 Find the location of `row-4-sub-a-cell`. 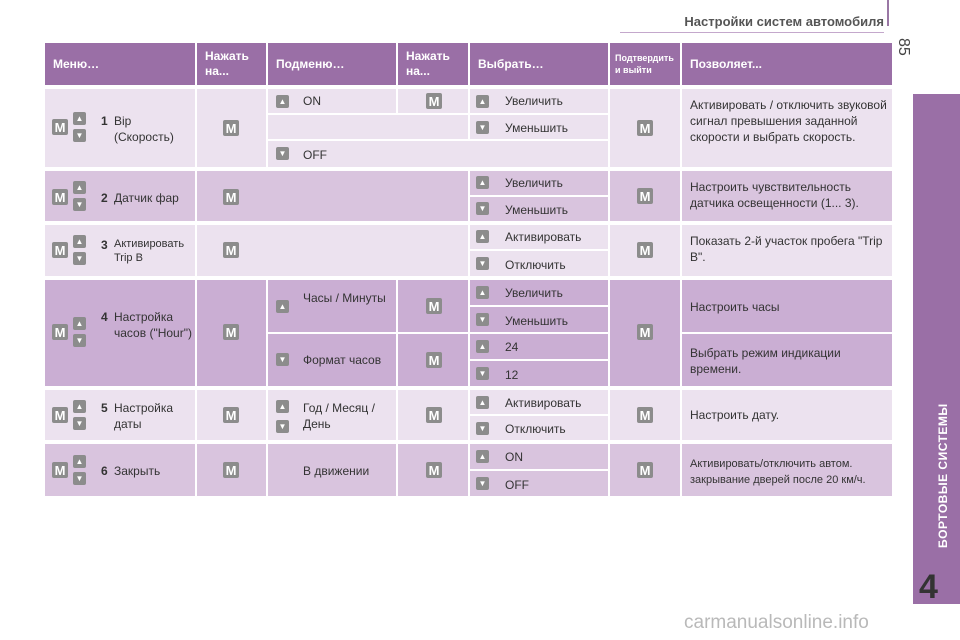

row-4-sub-a-cell is located at coordinates (332, 306).